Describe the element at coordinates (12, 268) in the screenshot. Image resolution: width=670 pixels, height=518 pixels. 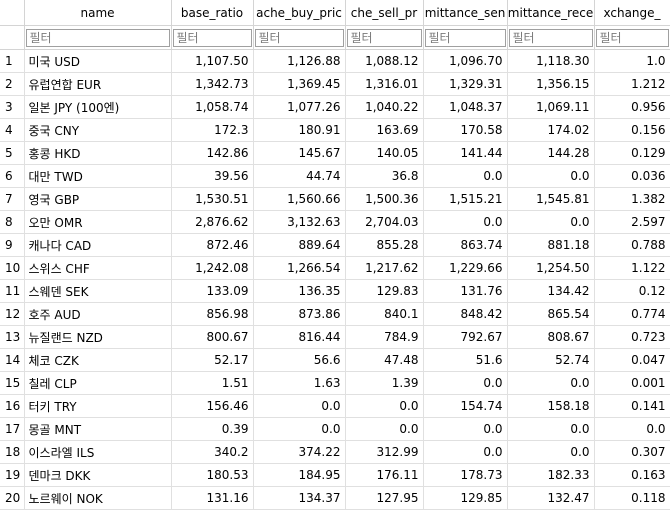
I see `row-number: 10` at that location.